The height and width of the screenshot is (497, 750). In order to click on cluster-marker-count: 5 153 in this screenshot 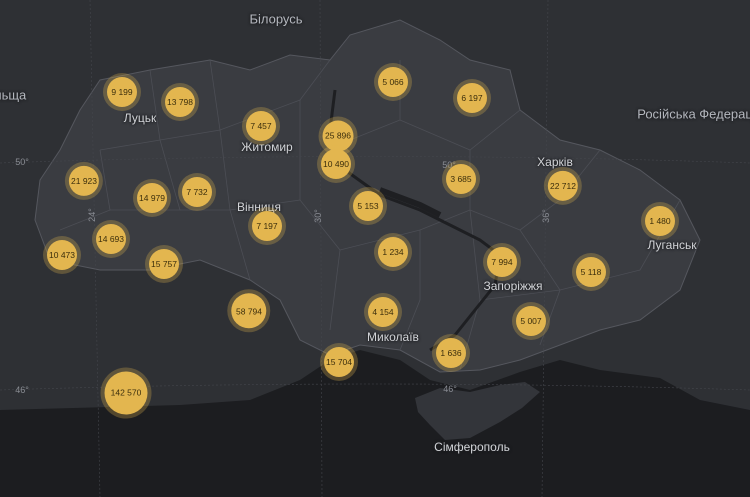, I will do `click(368, 206)`.